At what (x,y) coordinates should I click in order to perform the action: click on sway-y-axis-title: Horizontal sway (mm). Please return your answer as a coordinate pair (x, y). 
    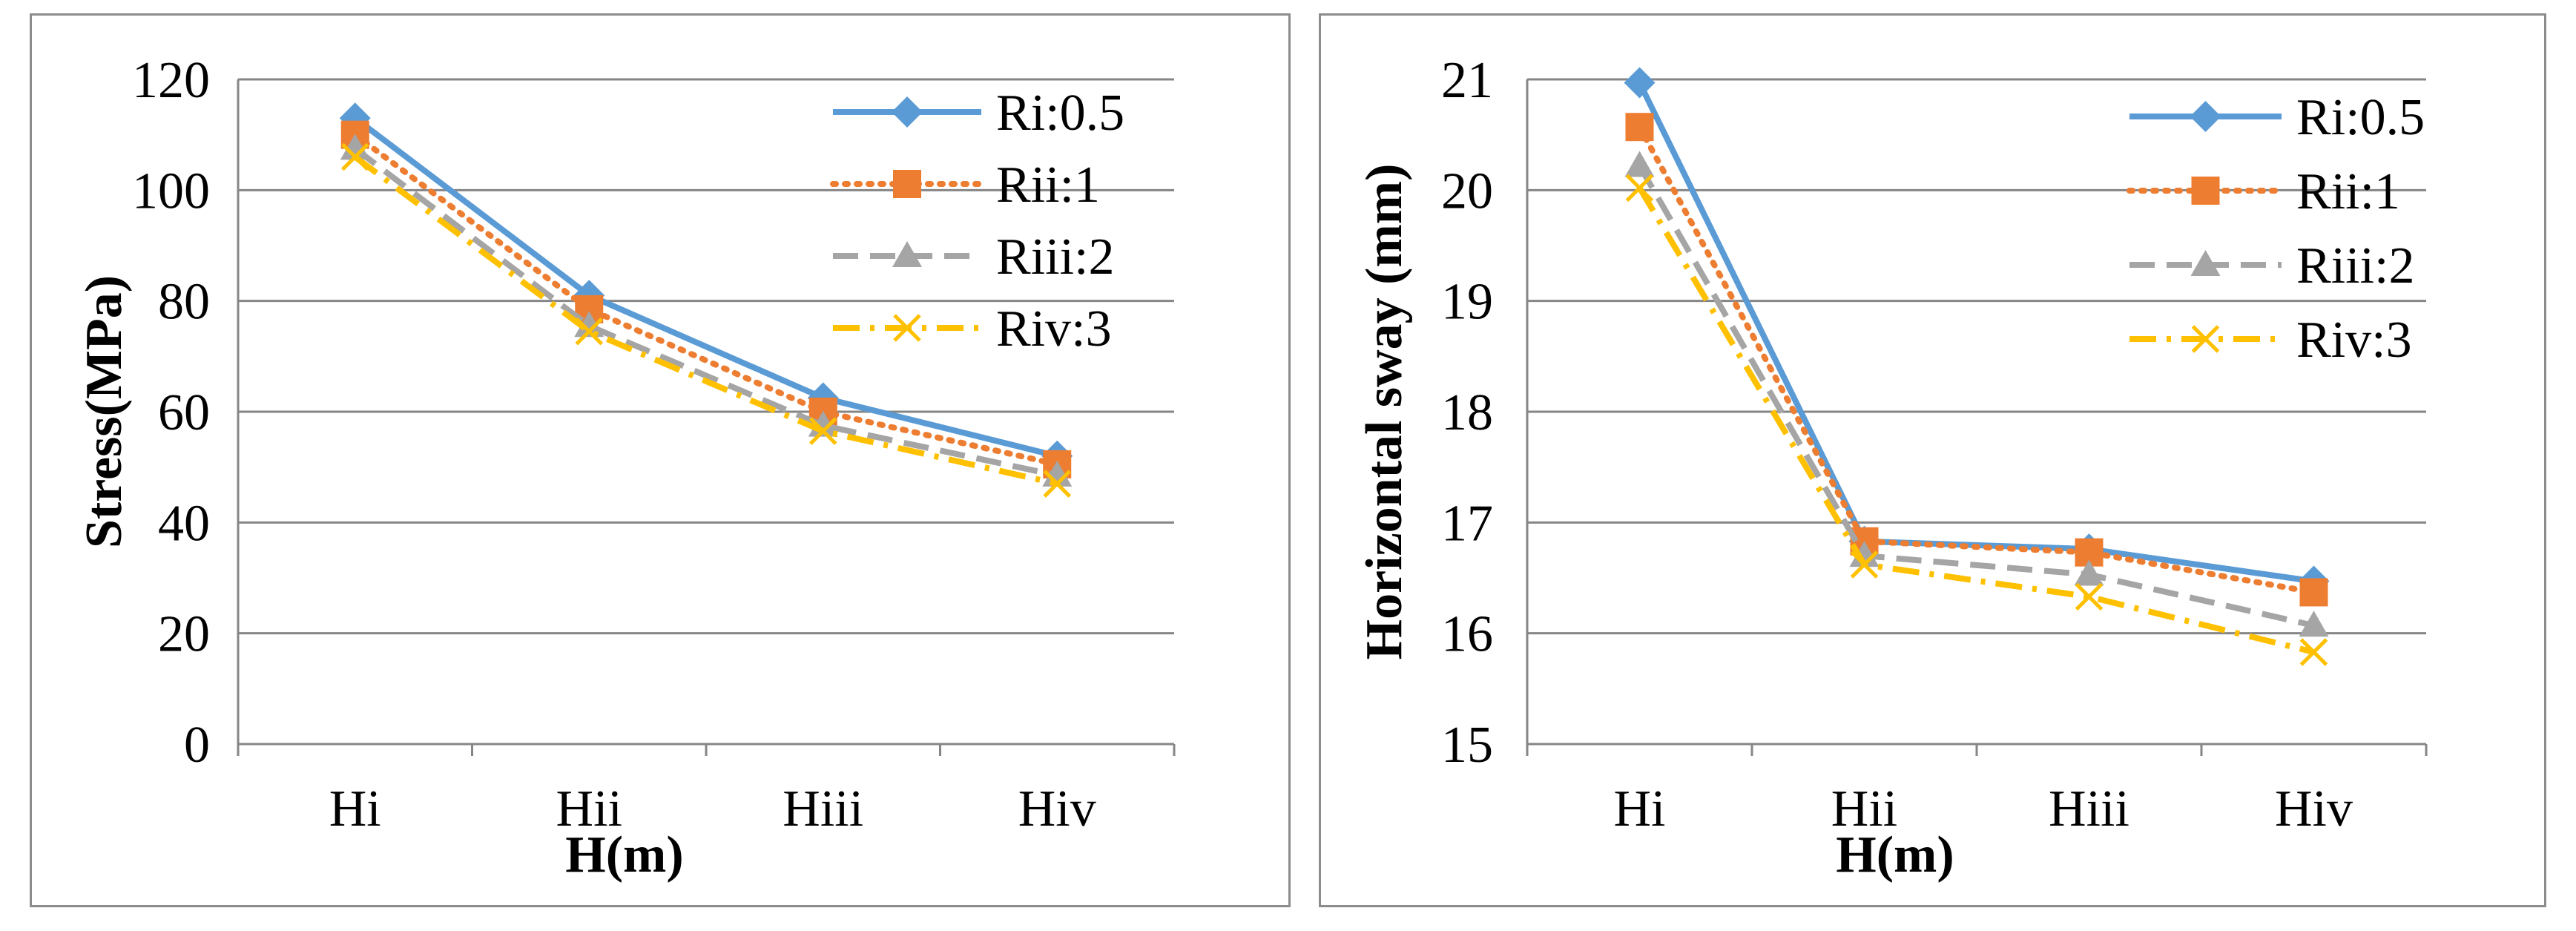
    Looking at the image, I should click on (1384, 412).